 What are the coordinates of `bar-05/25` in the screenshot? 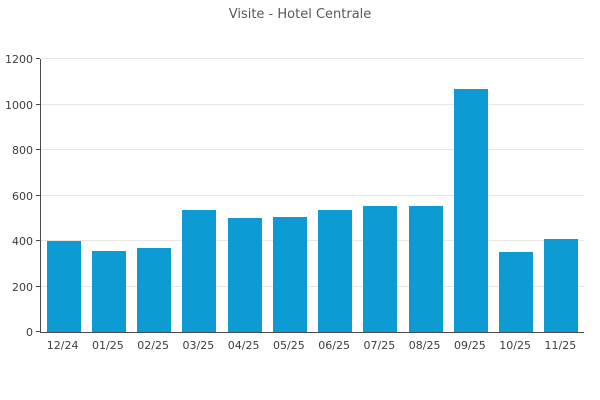 It's located at (289, 274).